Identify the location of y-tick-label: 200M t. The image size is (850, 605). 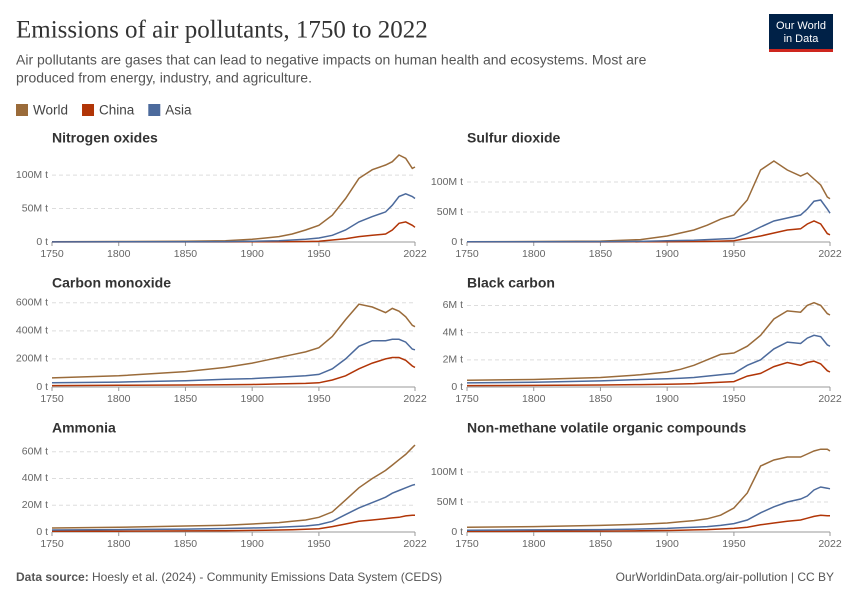
(32, 359).